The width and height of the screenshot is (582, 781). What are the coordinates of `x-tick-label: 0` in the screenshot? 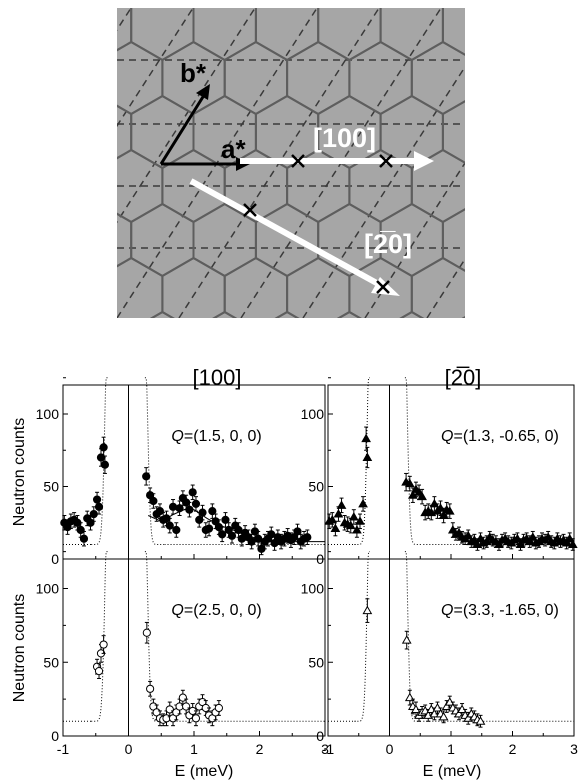 It's located at (129, 749).